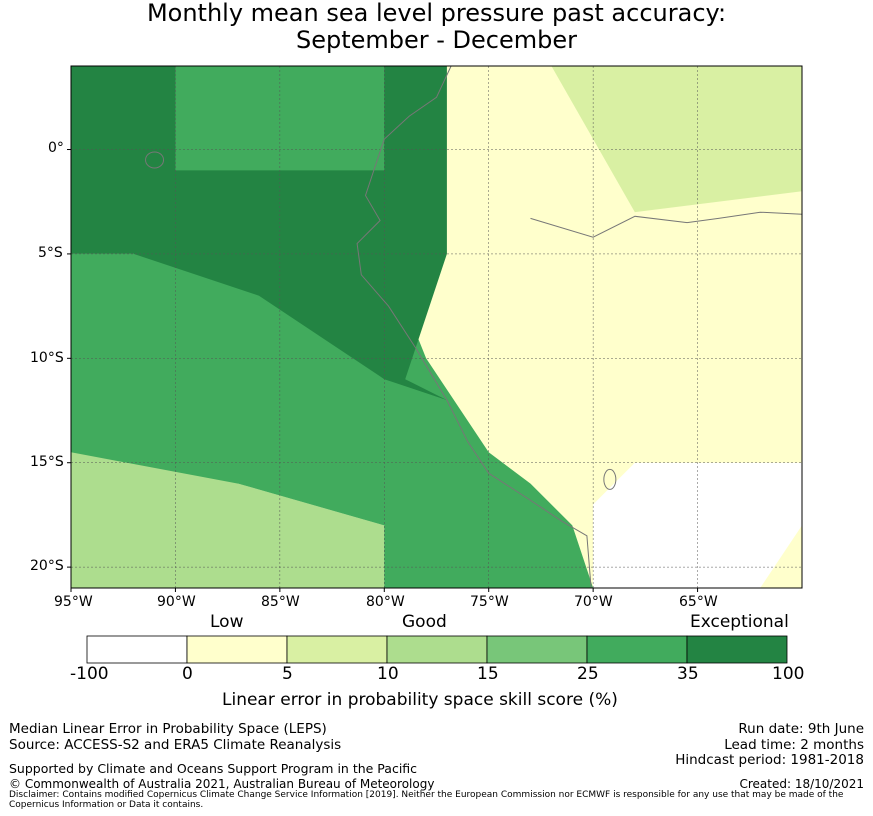 This screenshot has width=873, height=816. Describe the element at coordinates (698, 602) in the screenshot. I see `lon-tick-65w: 65°W` at that location.